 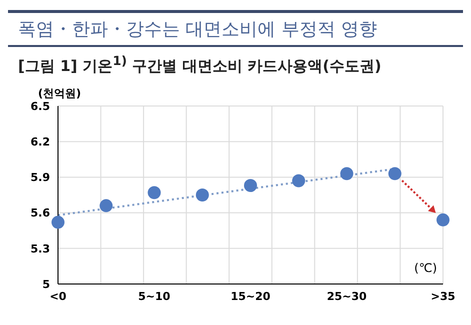 I want to click on x-tick-label: 5~10, so click(x=154, y=296).